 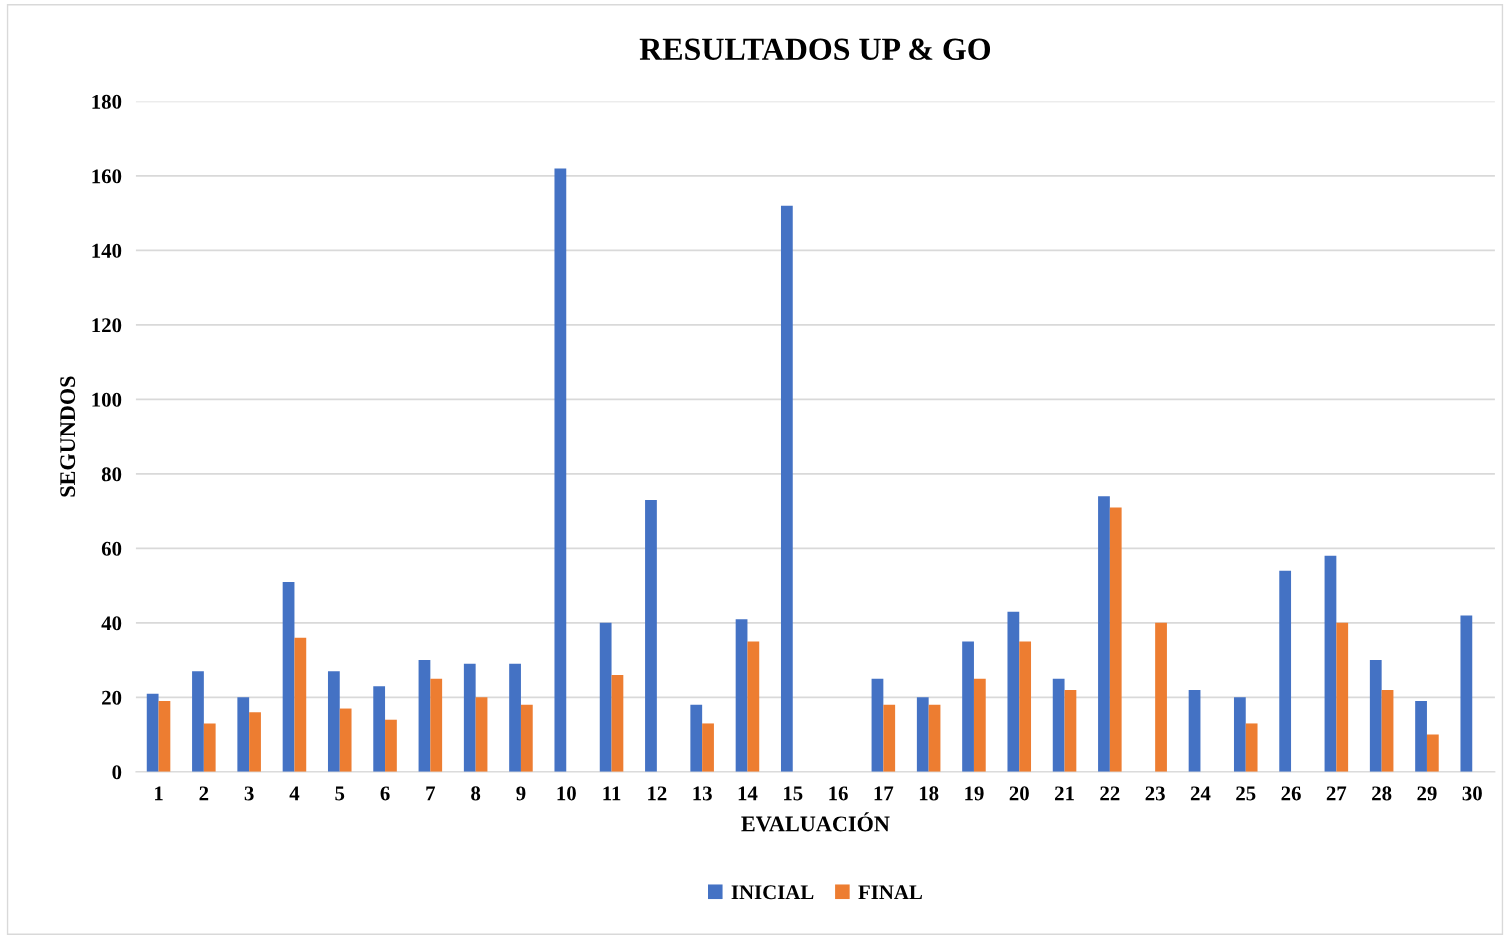 What do you see at coordinates (815, 49) in the screenshot?
I see `chart-title: RESULTADOS UP & GO` at bounding box center [815, 49].